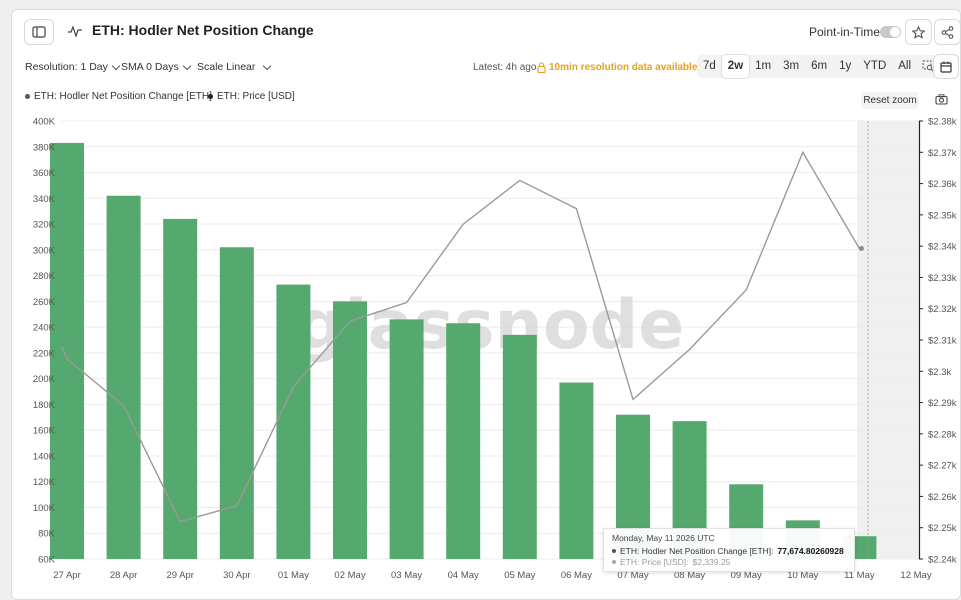  I want to click on range-selector: 7d 2w 1m 3m 6m 1y YTD All, so click(818, 66).